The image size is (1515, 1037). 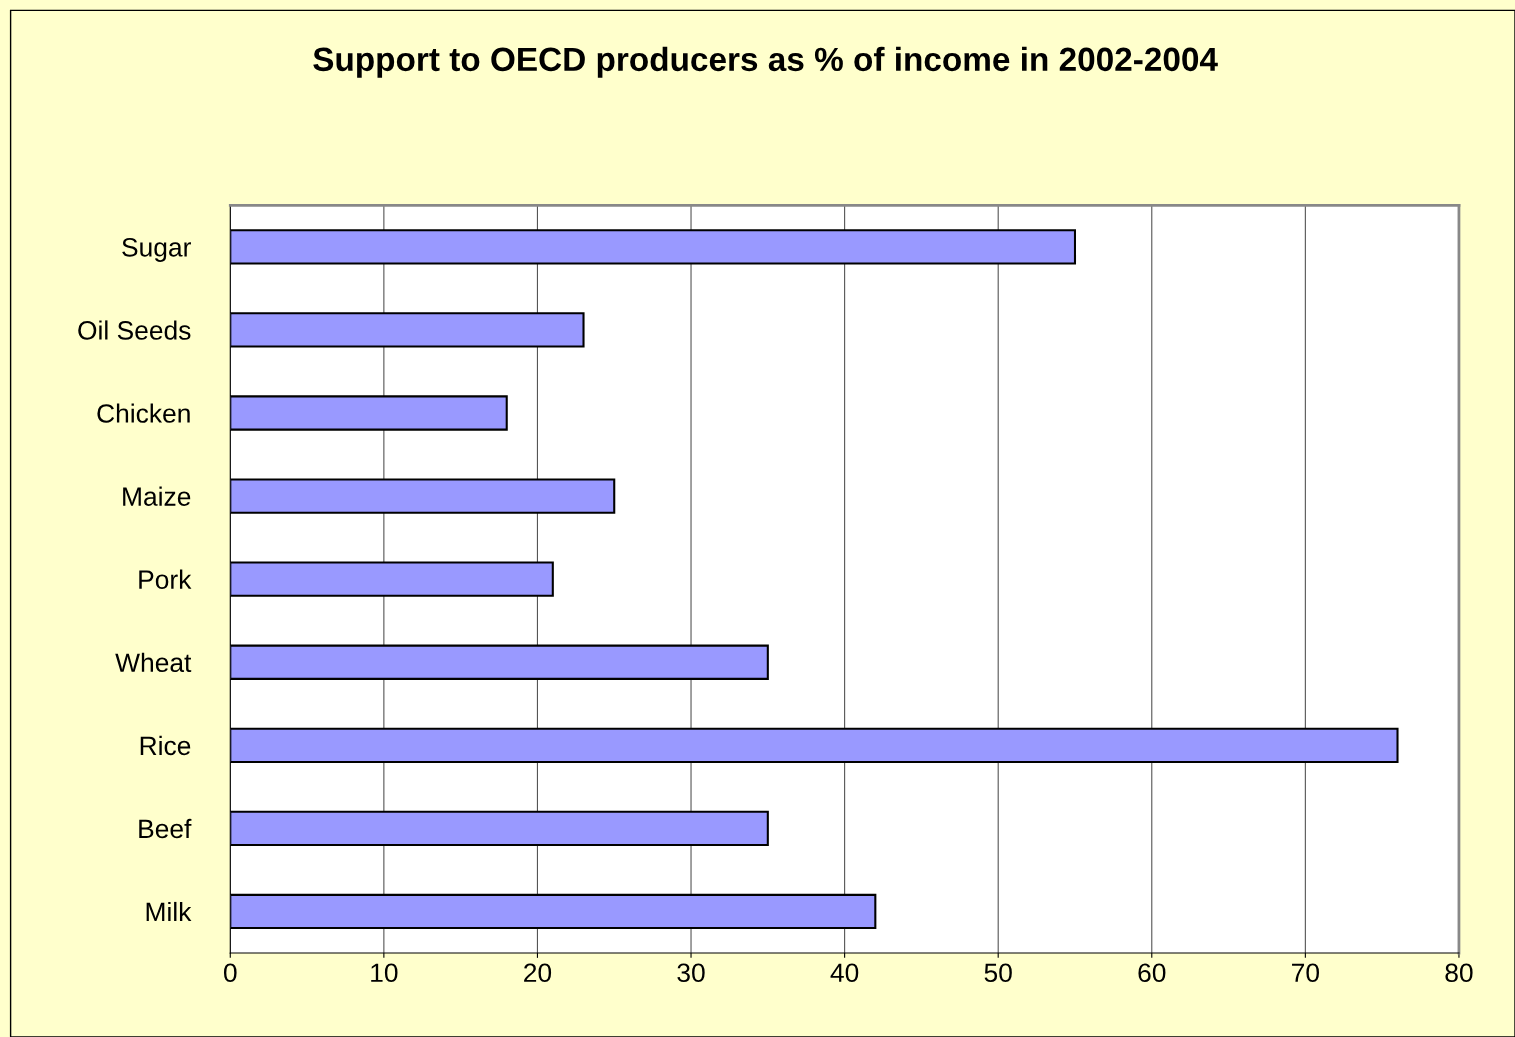 What do you see at coordinates (153, 662) in the screenshot?
I see `y-tick-label: Wheat` at bounding box center [153, 662].